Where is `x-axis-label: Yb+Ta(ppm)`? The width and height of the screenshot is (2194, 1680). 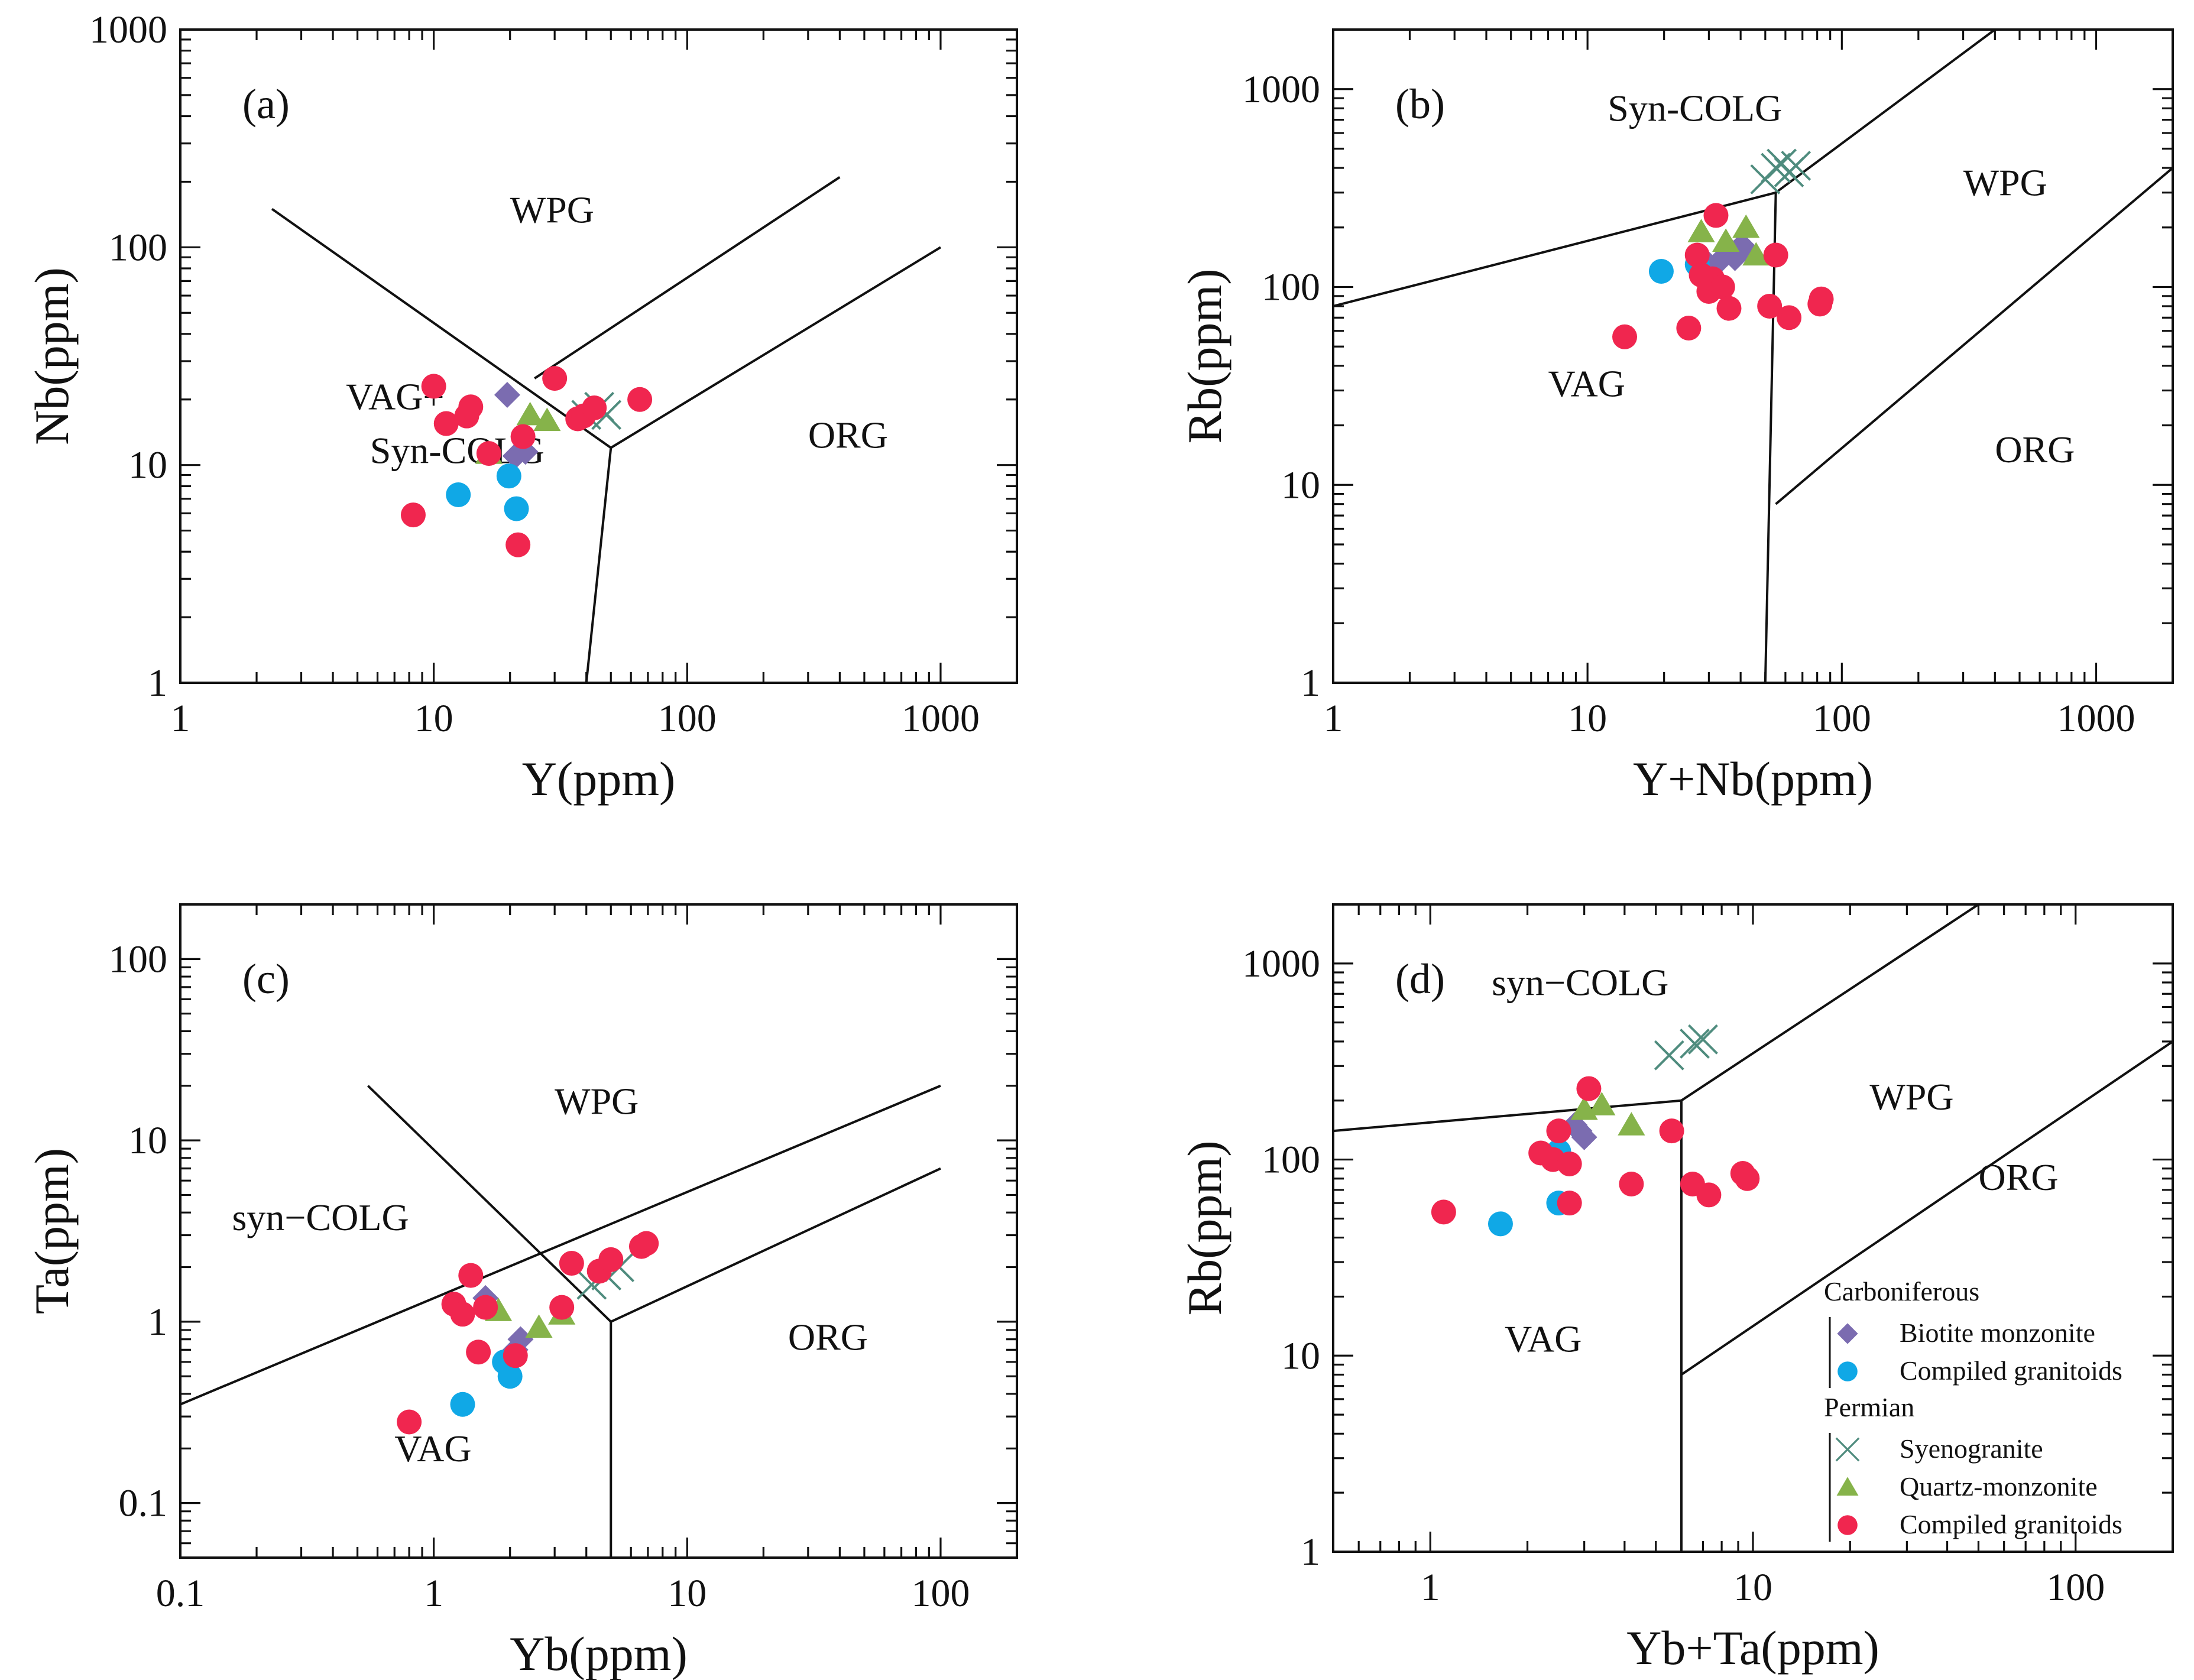 x-axis-label: Yb+Ta(ppm) is located at coordinates (1753, 1648).